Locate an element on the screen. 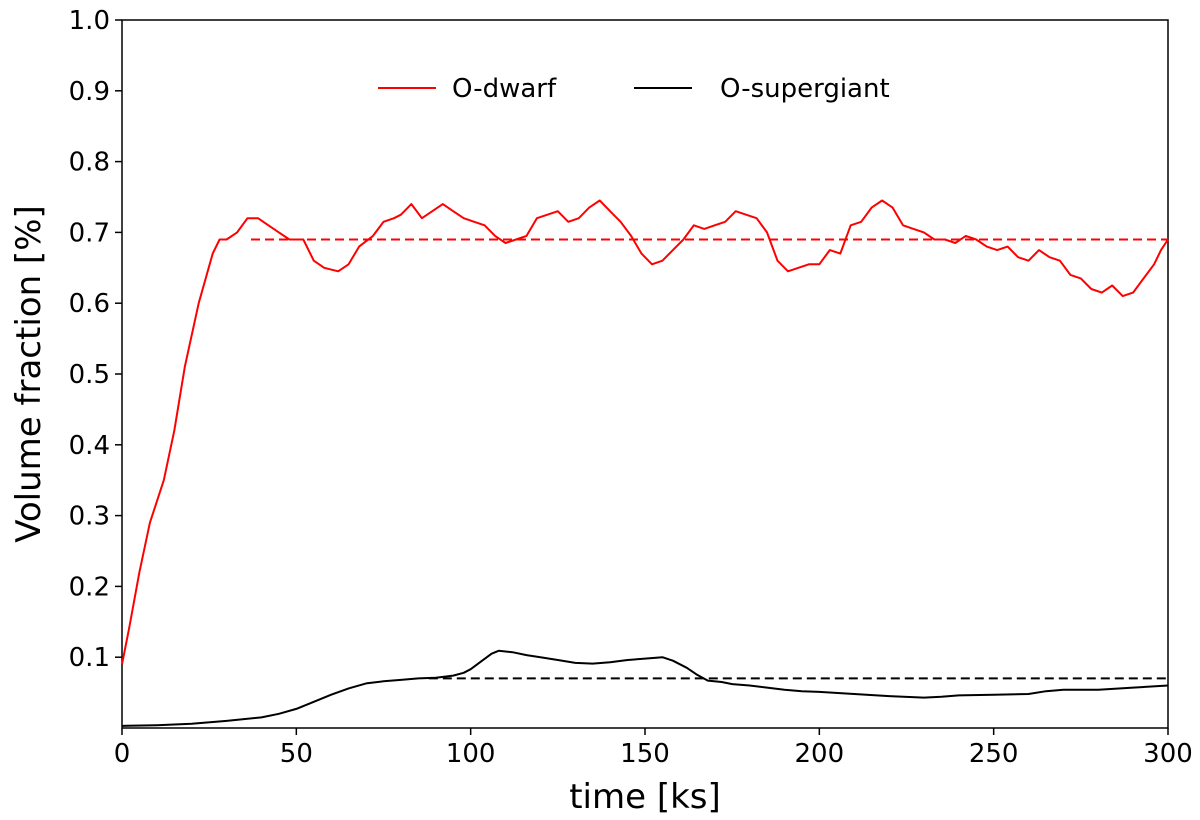 Image resolution: width=1200 pixels, height=820 pixels. x-tick-label: 250 is located at coordinates (994, 754).